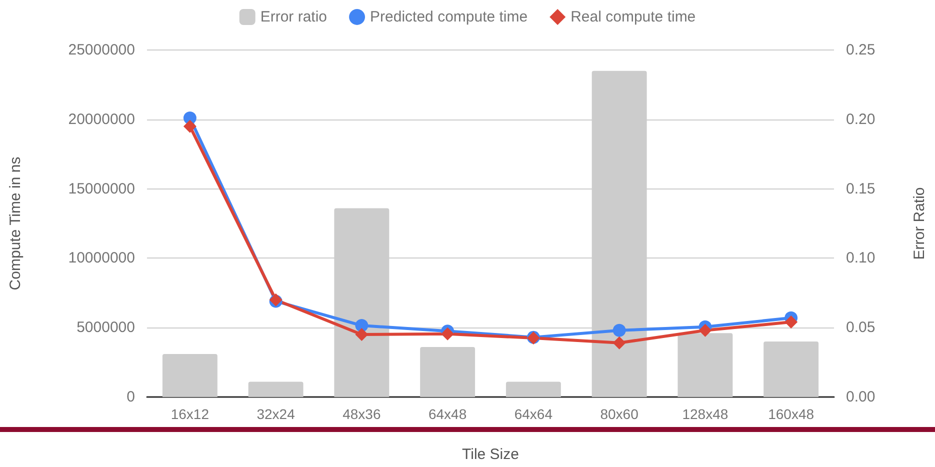  Describe the element at coordinates (101, 119) in the screenshot. I see `y-tick-label: 20000000` at that location.